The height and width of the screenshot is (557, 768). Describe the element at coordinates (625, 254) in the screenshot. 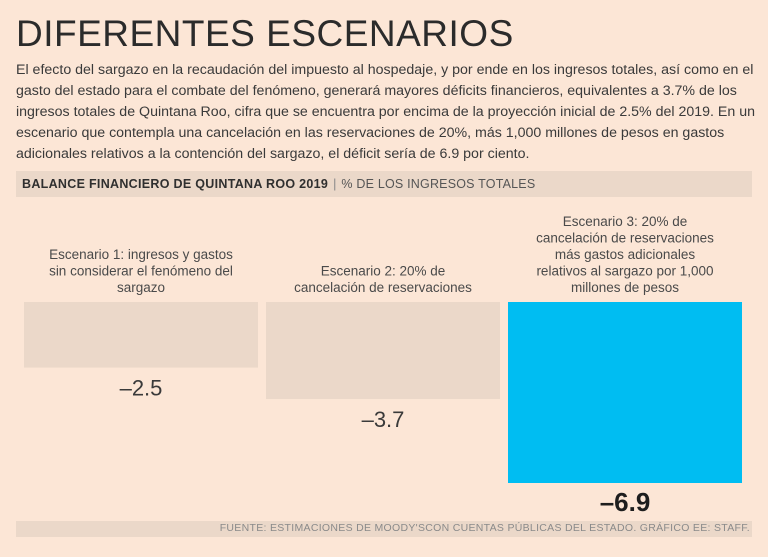

I see `category-label-escenario-3: más gastos adicionales` at that location.